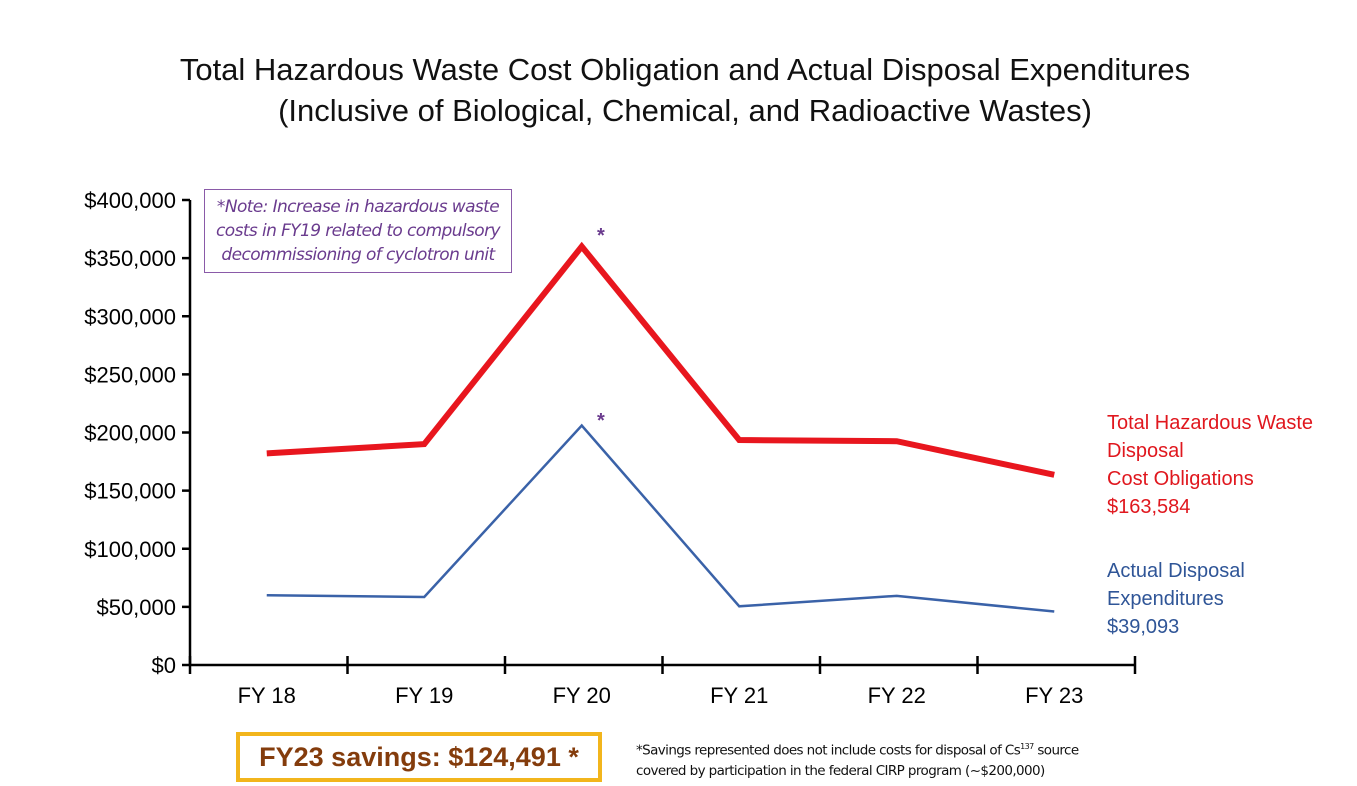 The height and width of the screenshot is (786, 1357). I want to click on series-line-expenditures, so click(660, 518).